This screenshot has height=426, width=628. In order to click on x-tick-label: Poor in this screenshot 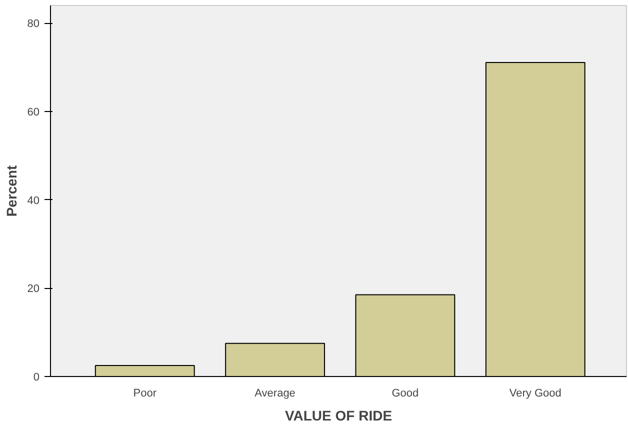, I will do `click(145, 394)`.